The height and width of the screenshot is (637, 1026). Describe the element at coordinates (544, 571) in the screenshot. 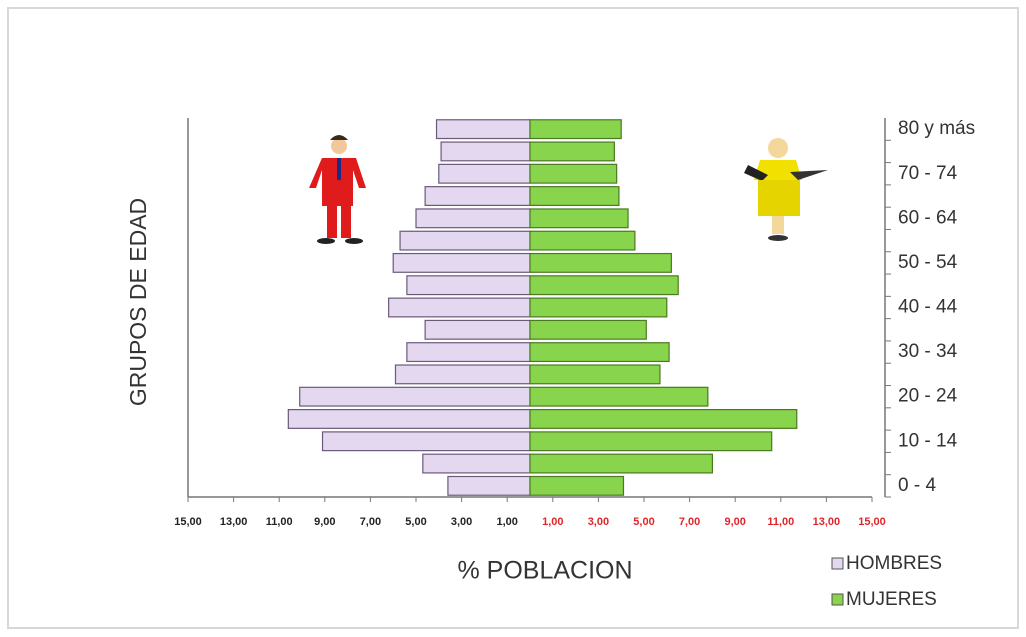

I see `x-axis-title: % POBLACION` at that location.